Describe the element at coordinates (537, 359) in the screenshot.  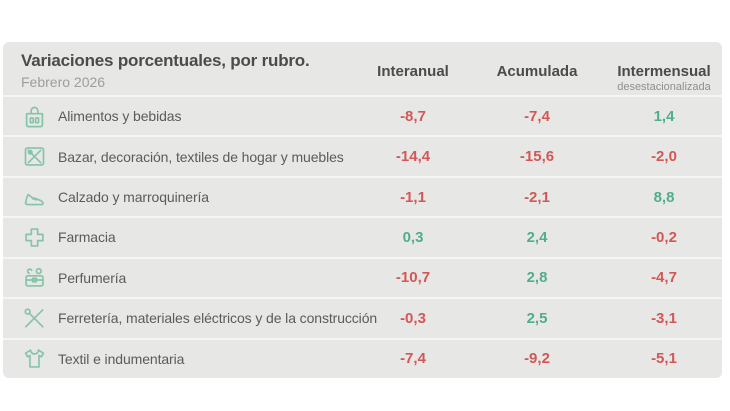
I see `value-acumulada: -9,2` at that location.